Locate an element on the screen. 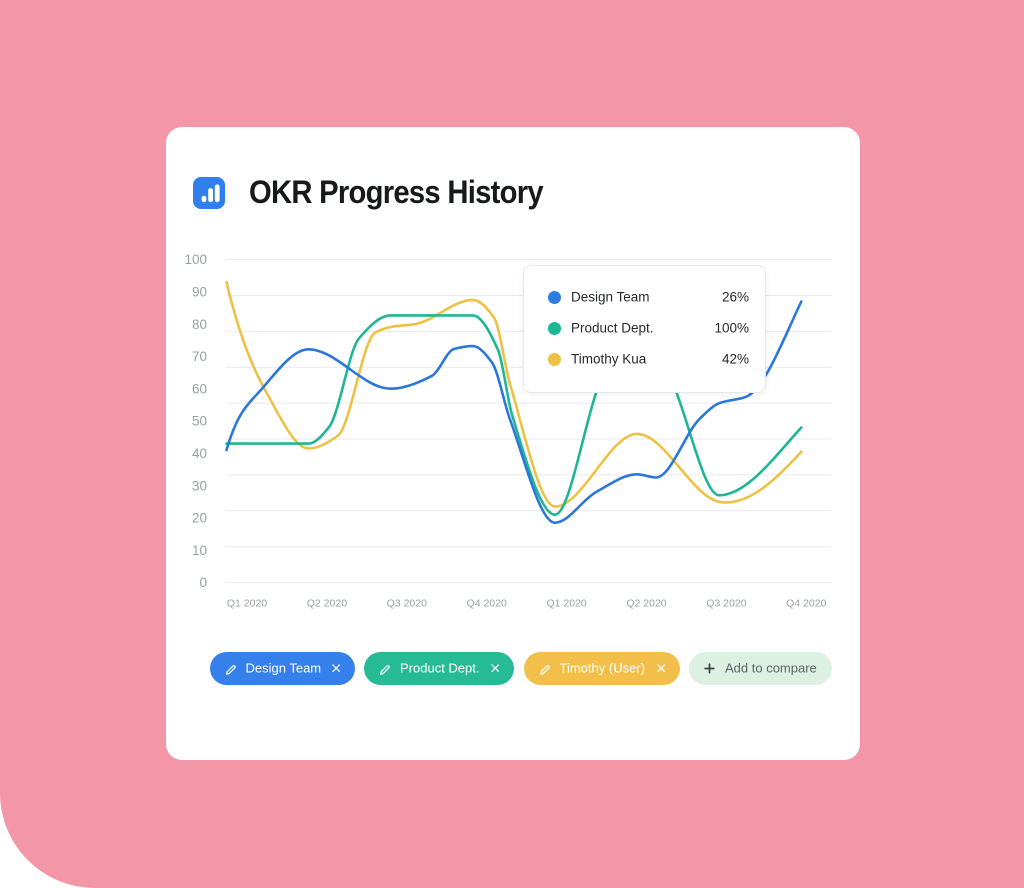 The image size is (1024, 888). svg-text: 80 is located at coordinates (199, 324).